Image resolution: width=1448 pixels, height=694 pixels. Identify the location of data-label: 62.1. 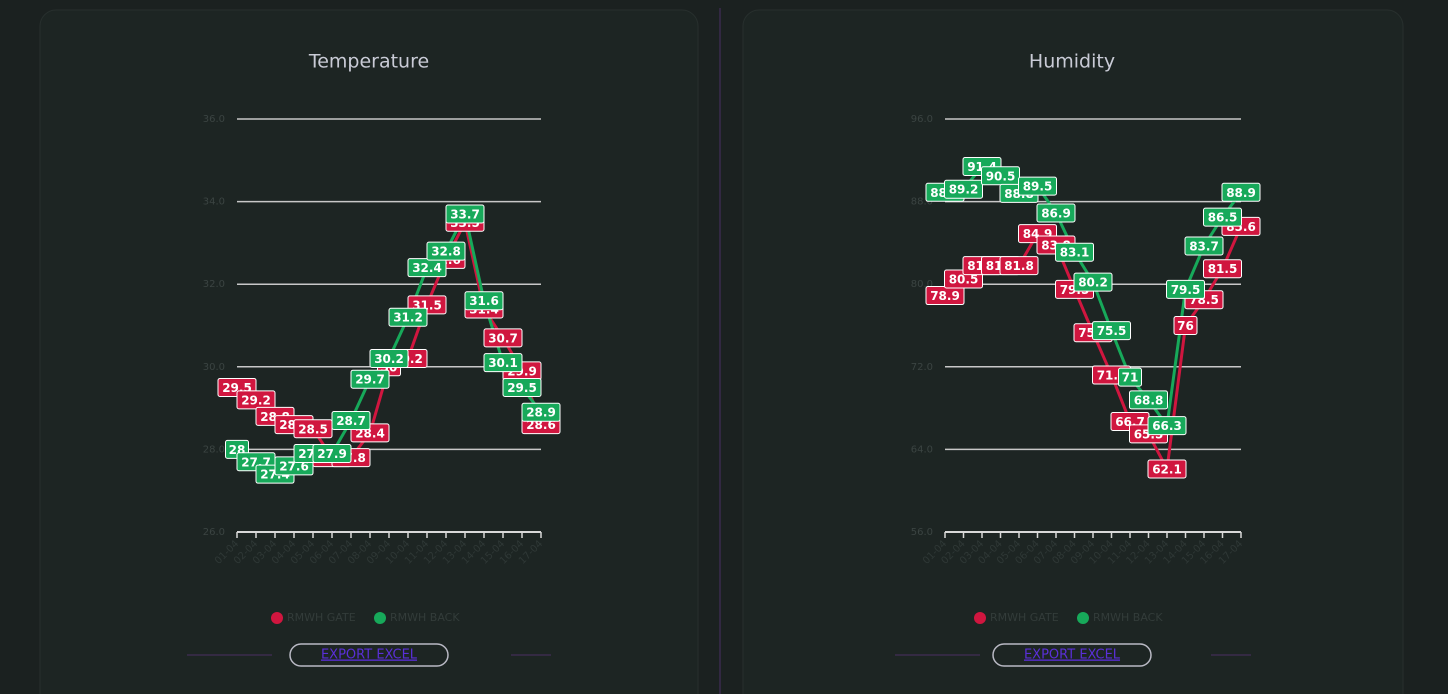
(1167, 470).